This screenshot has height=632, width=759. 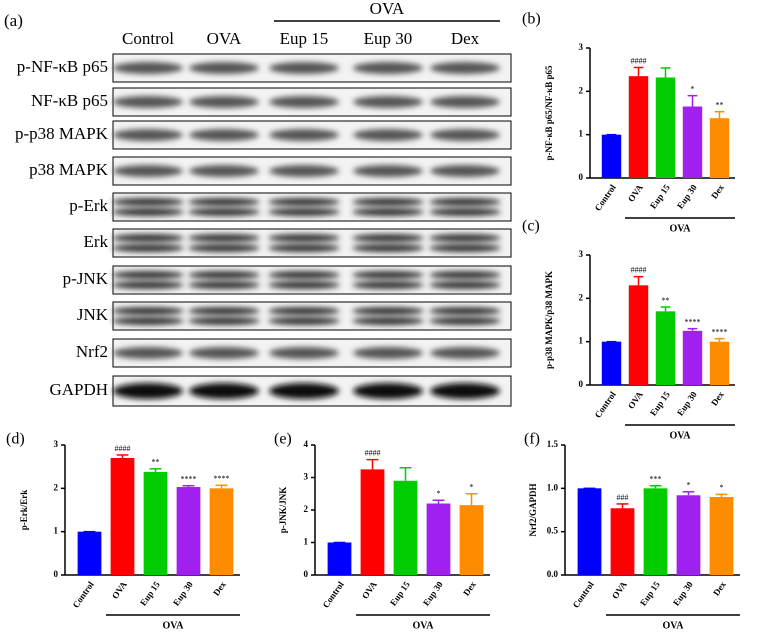 I want to click on panel-label: (d), so click(x=15, y=439).